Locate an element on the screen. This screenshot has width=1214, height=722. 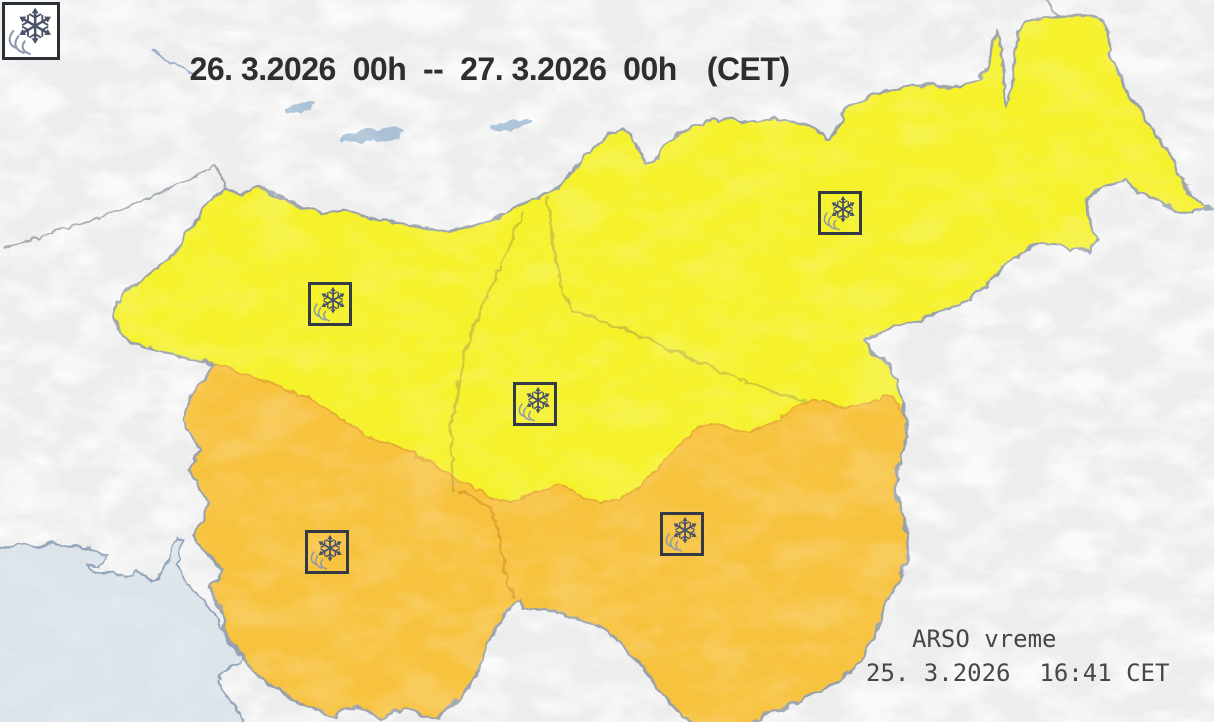
source-label: ARSO vreme is located at coordinates (984, 639).